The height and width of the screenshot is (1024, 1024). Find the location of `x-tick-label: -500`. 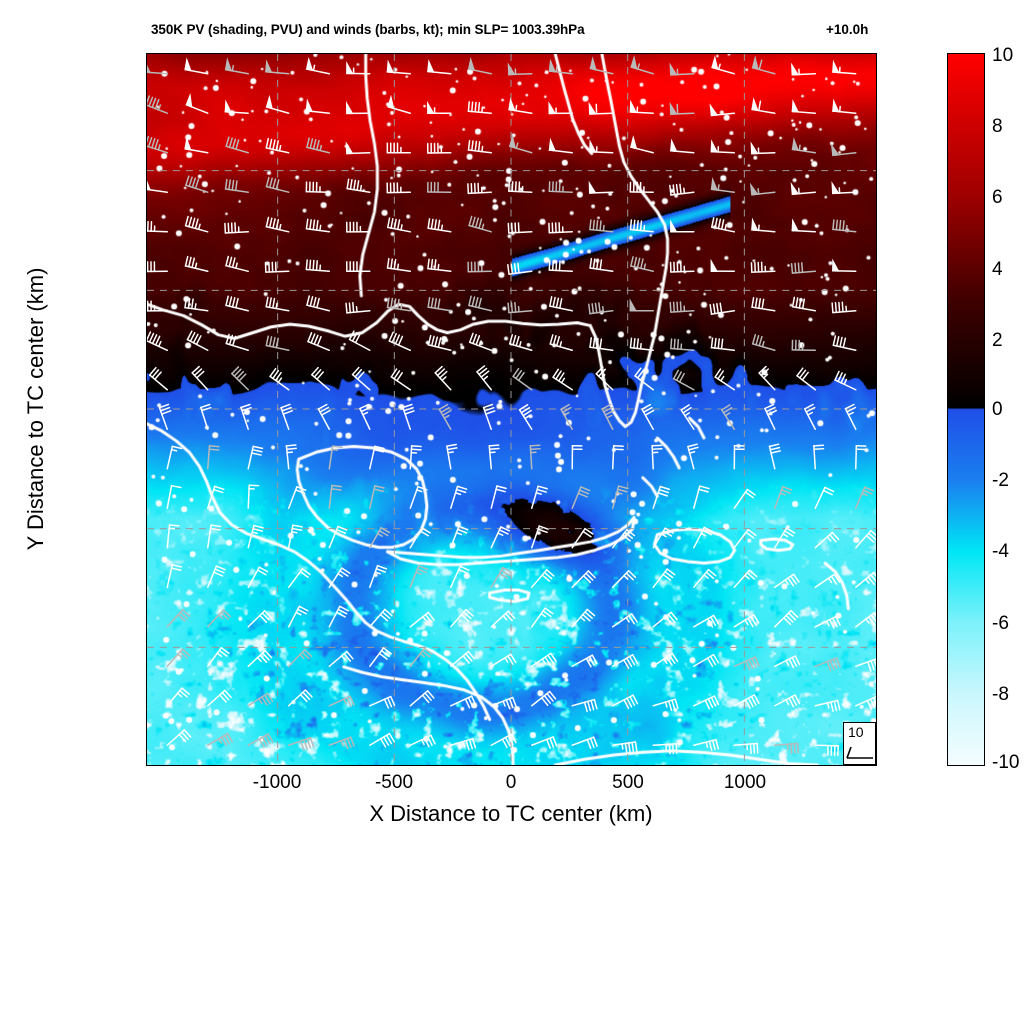

x-tick-label: -500 is located at coordinates (394, 782).